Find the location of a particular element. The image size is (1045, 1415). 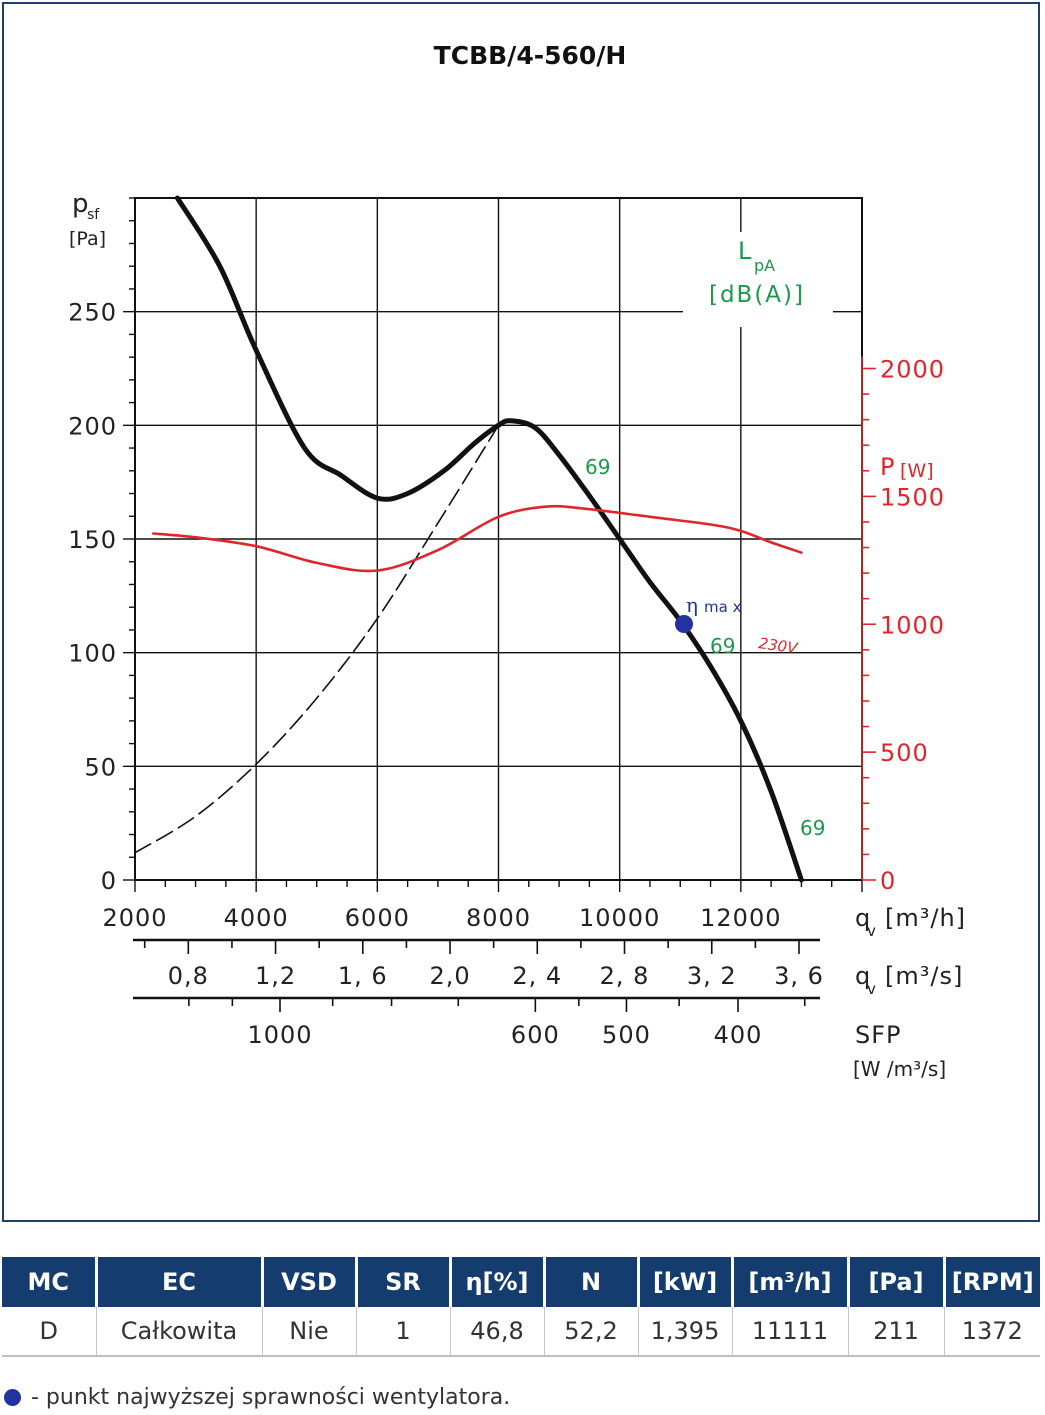

y-tick-label: 250 is located at coordinates (92, 313).